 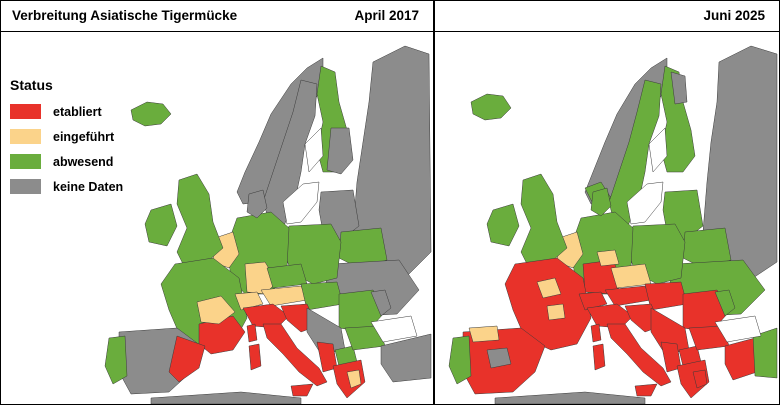 What do you see at coordinates (88, 186) in the screenshot?
I see `legend-label: keine Daten` at bounding box center [88, 186].